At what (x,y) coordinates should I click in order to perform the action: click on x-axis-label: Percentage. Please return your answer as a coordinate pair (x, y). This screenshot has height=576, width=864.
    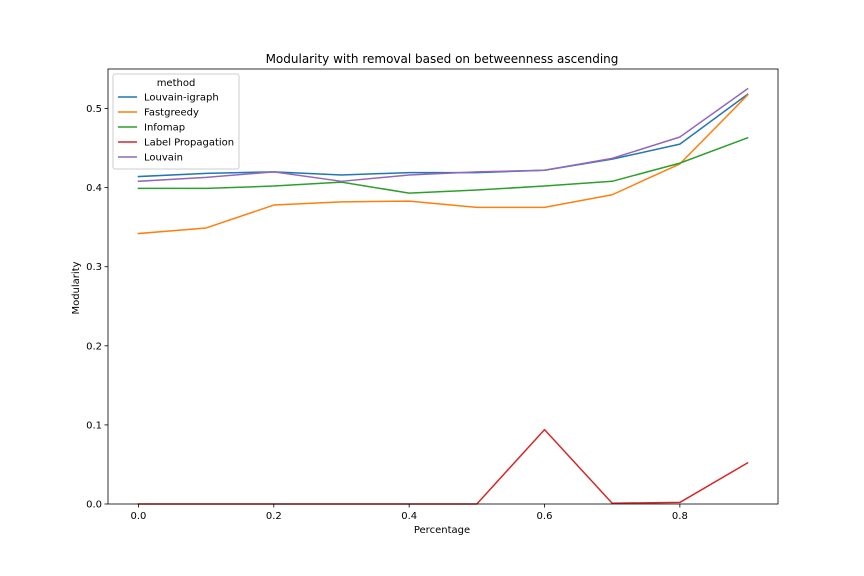
    Looking at the image, I should click on (442, 530).